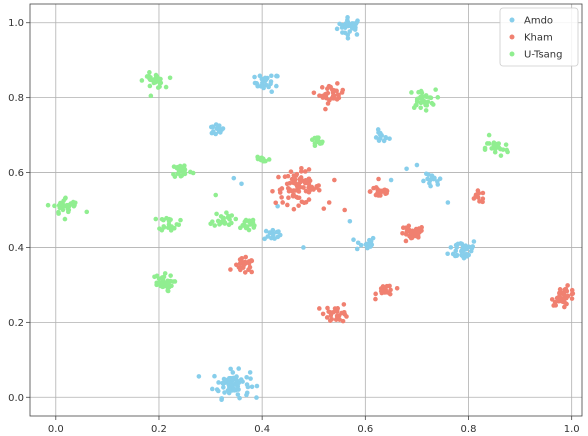 The width and height of the screenshot is (588, 436). Describe the element at coordinates (512, 20) in the screenshot. I see `legend-marker` at that location.